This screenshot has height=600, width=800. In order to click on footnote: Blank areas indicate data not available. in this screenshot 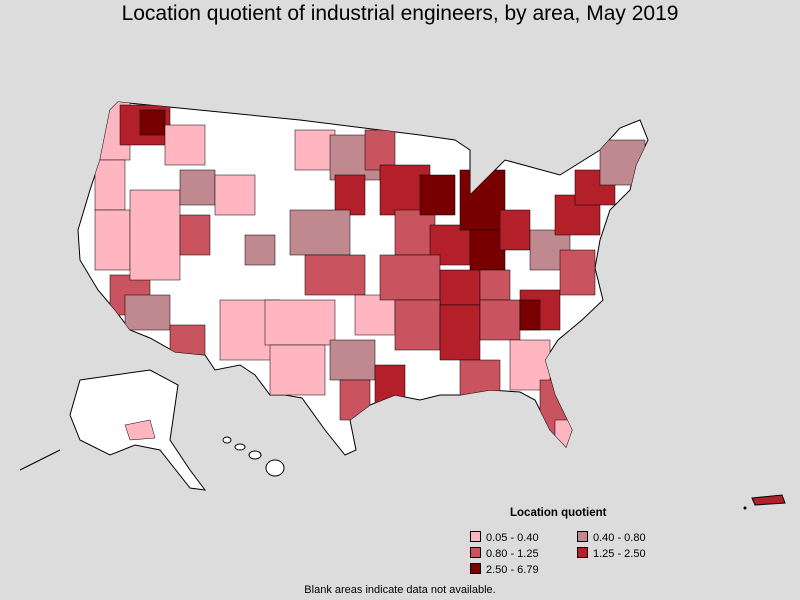, I will do `click(400, 590)`.